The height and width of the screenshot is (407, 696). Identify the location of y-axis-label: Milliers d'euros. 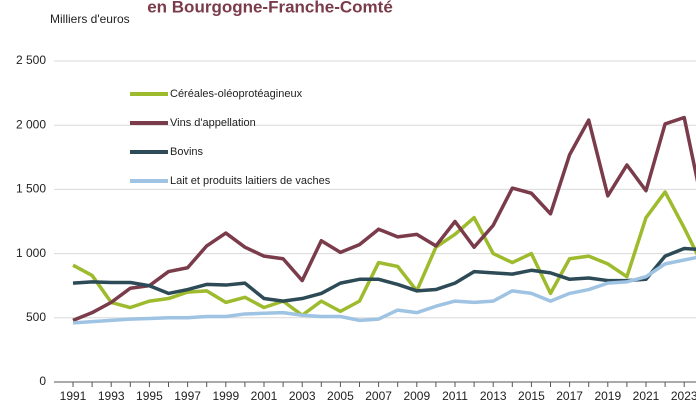
(90, 19).